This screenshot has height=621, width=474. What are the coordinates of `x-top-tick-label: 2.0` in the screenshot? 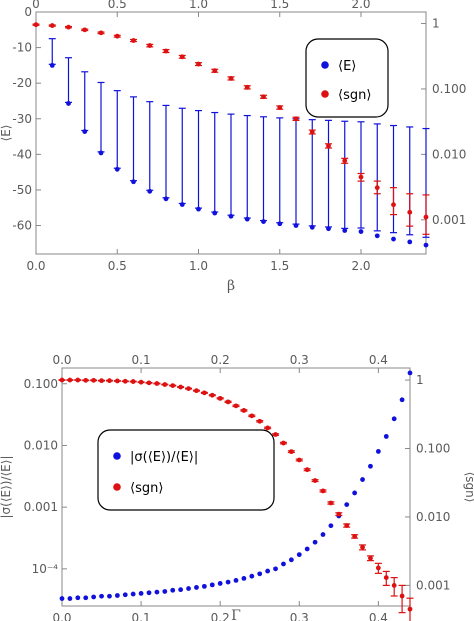 It's located at (360, 5).